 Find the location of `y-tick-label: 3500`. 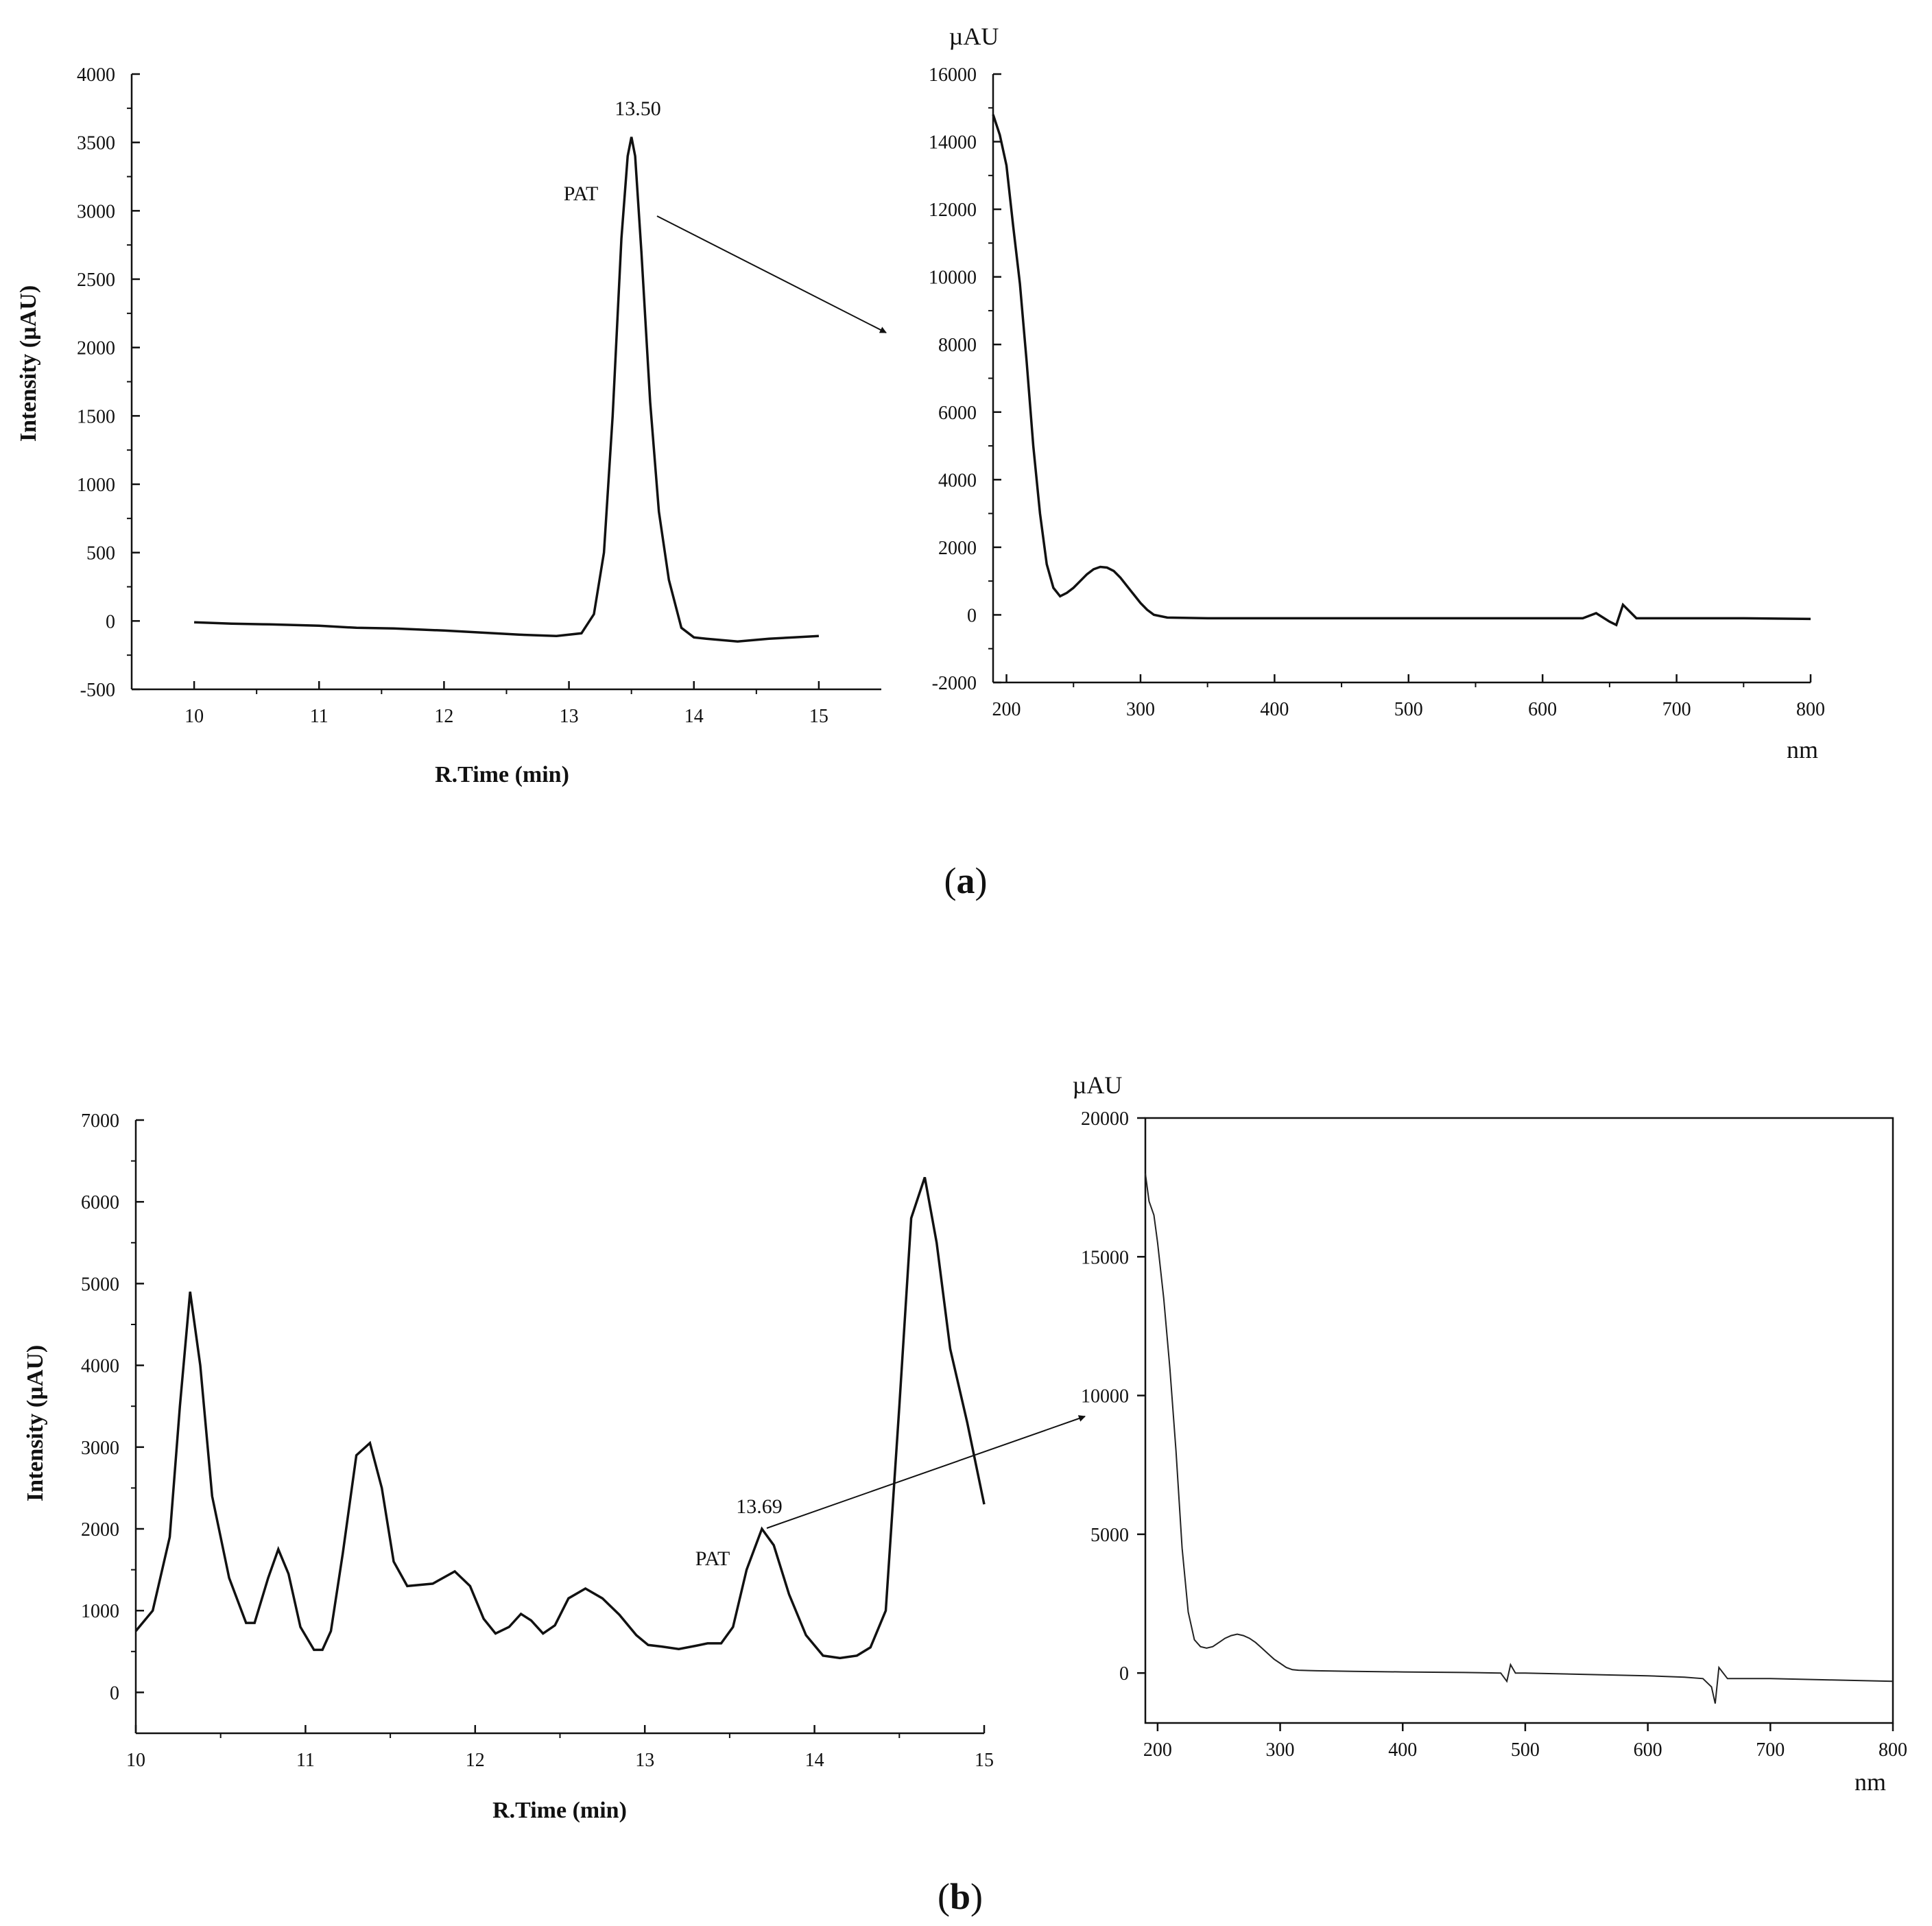

y-tick-label: 3500 is located at coordinates (96, 143).